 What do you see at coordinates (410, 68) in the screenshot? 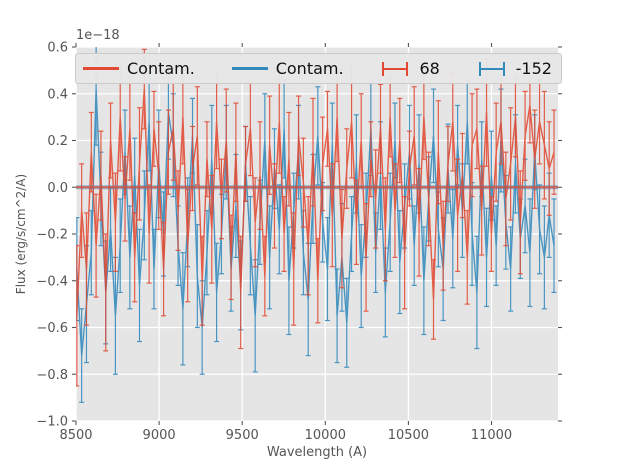
I see `legend-item-68: 68` at bounding box center [410, 68].